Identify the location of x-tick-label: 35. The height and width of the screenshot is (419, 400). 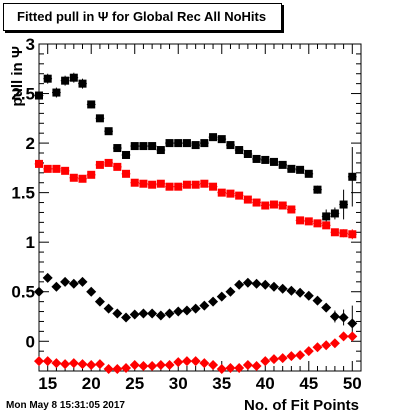
(221, 383).